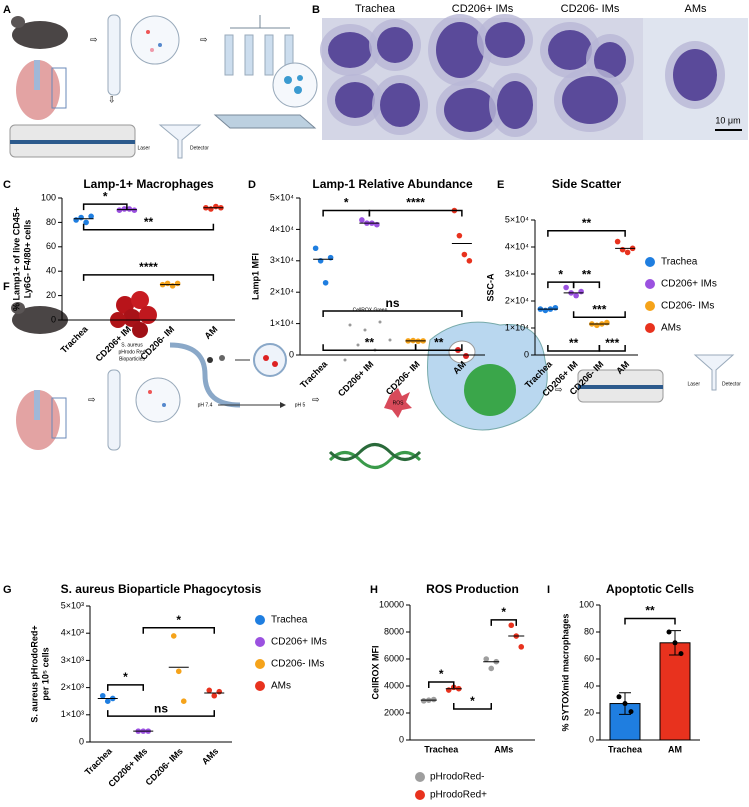  Describe the element at coordinates (282, 229) in the screenshot. I see `y-tick-label: 4×10⁴` at that location.